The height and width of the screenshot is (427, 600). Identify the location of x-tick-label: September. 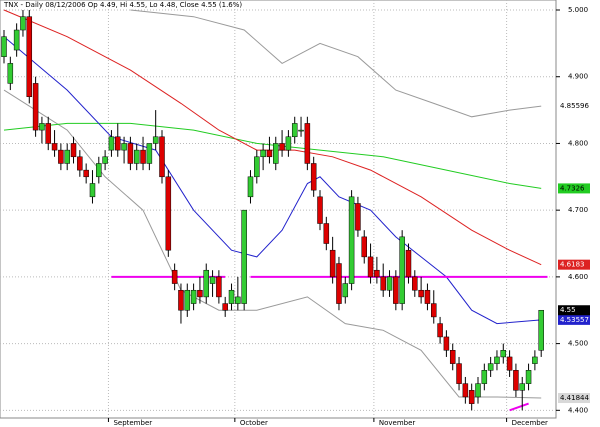
(132, 423).